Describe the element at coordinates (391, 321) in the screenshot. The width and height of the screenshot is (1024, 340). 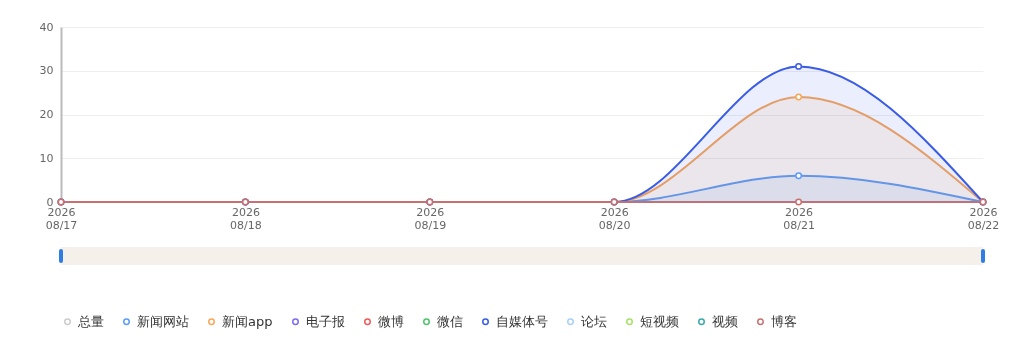
I see `legend-label: 微博` at that location.